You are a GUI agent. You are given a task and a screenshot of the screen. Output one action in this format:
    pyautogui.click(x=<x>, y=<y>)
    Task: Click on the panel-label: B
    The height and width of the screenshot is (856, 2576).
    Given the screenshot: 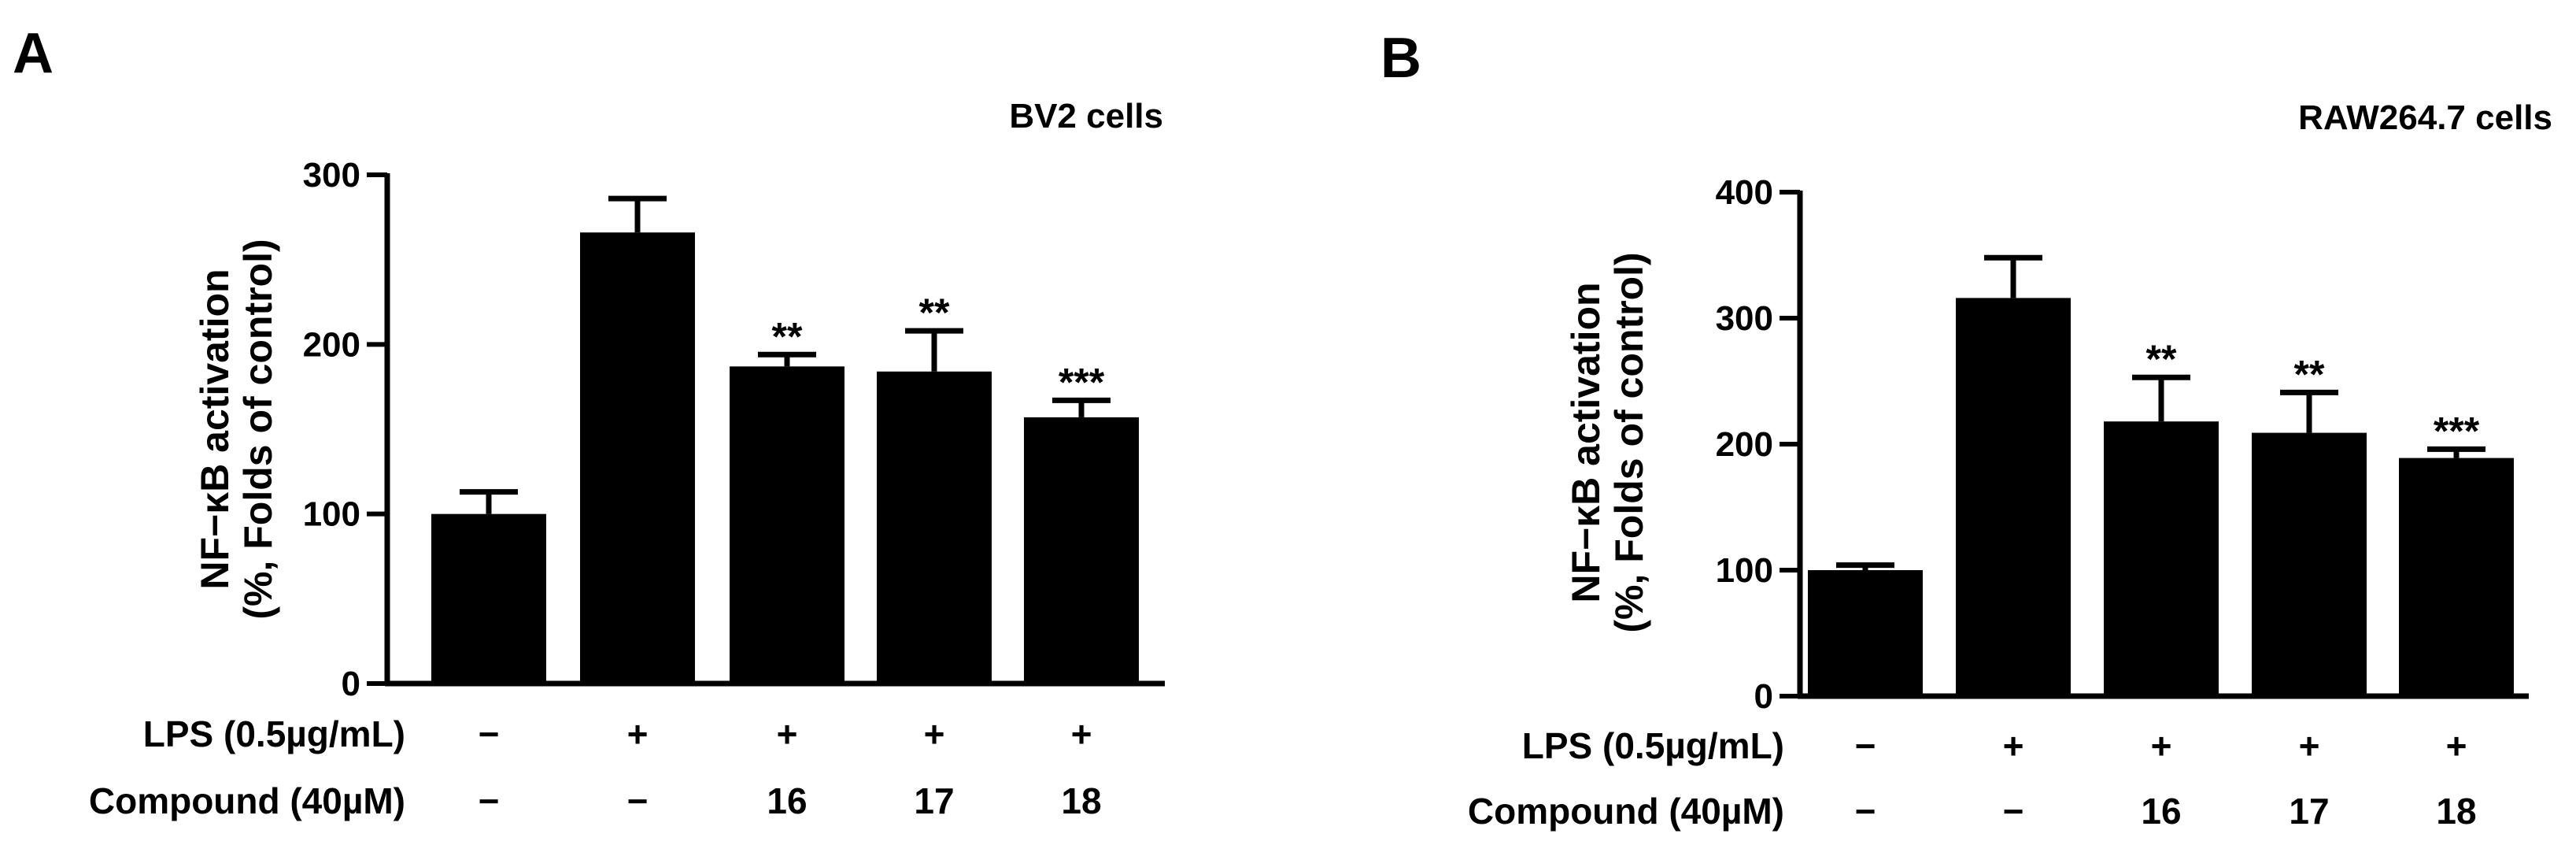 What is the action you would take?
    pyautogui.click(x=1400, y=58)
    